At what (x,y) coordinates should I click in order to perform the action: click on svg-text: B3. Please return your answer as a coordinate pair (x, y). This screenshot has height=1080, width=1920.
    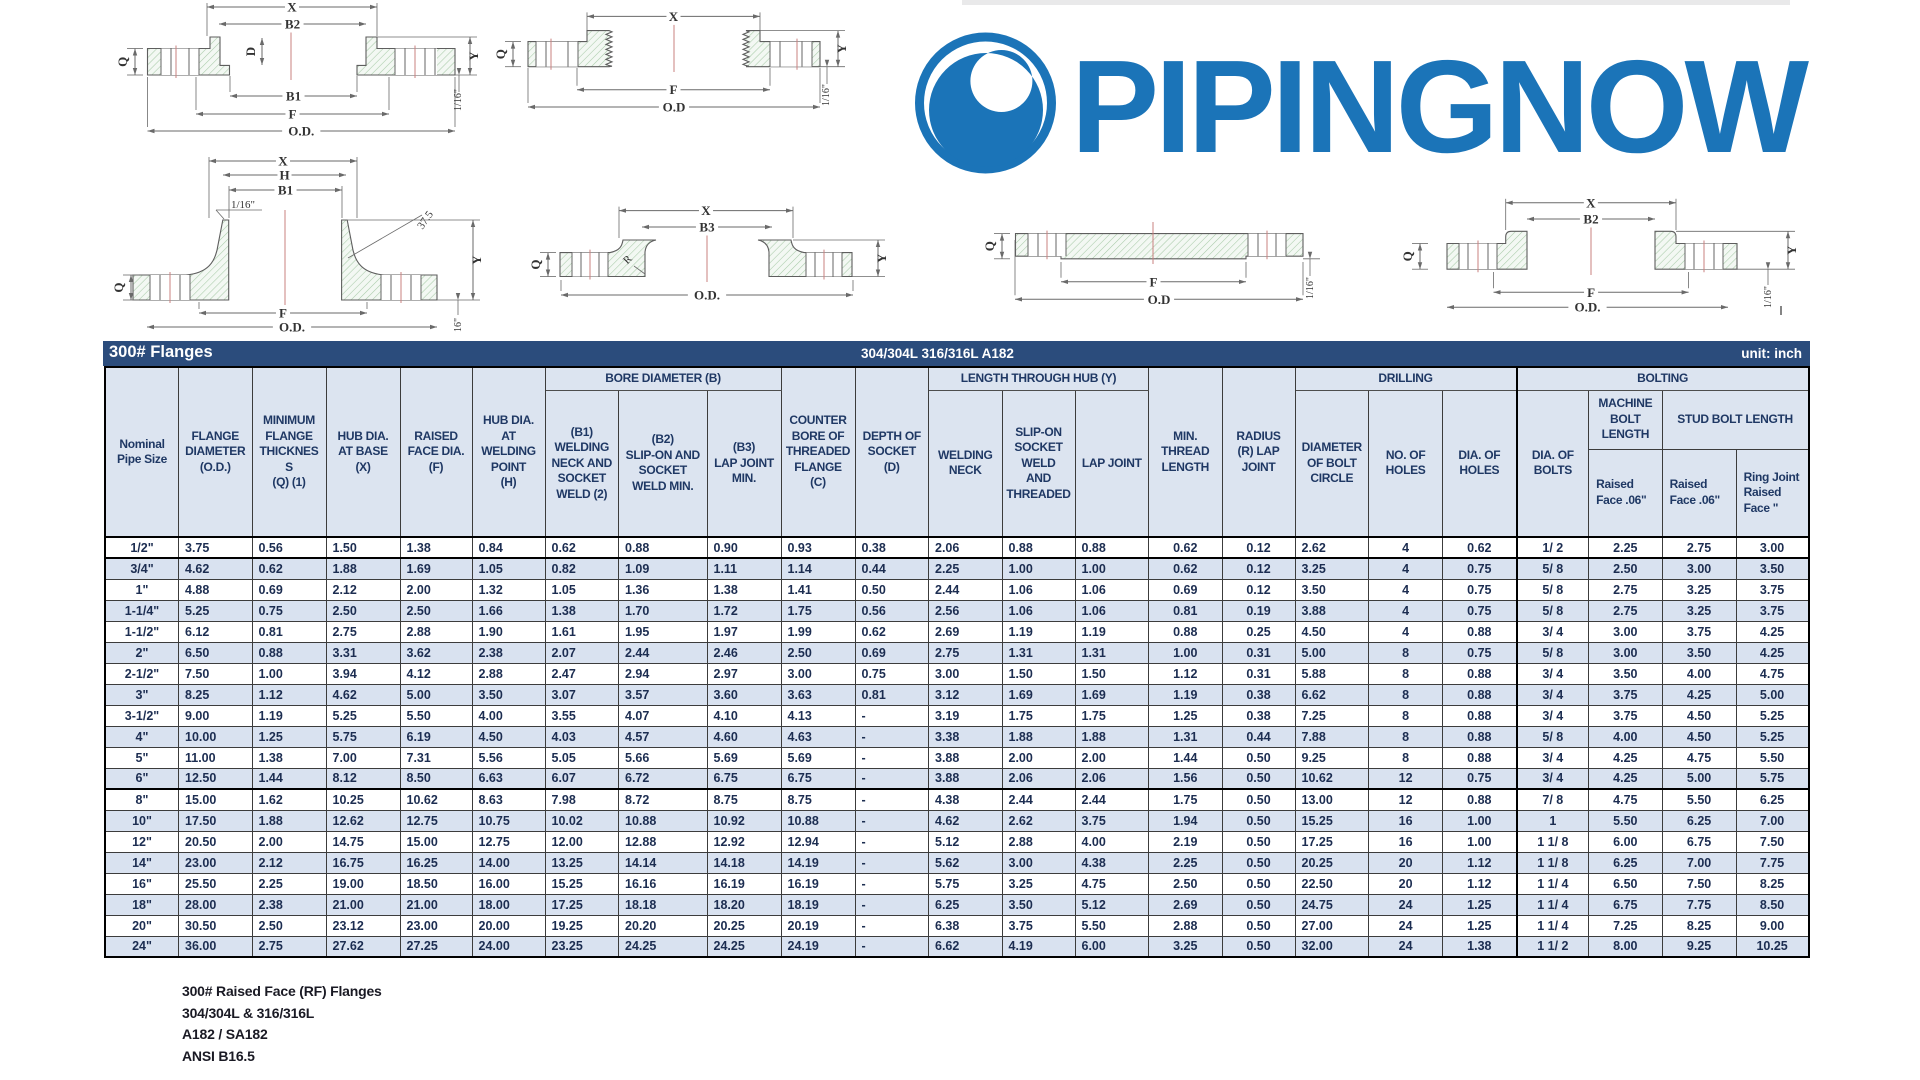
    Looking at the image, I should click on (707, 227).